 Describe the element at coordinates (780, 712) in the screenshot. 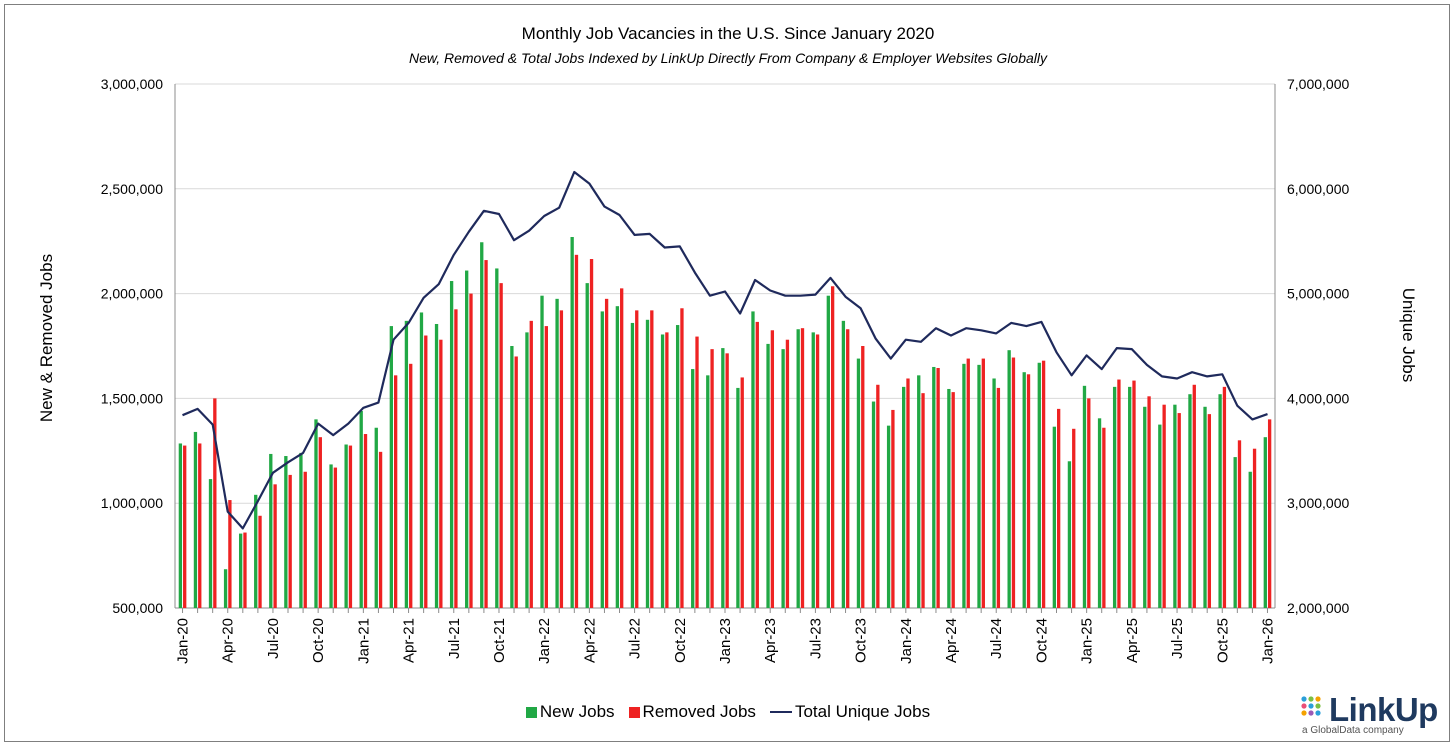

I see `legend-swatch-total-unique-jobs` at that location.